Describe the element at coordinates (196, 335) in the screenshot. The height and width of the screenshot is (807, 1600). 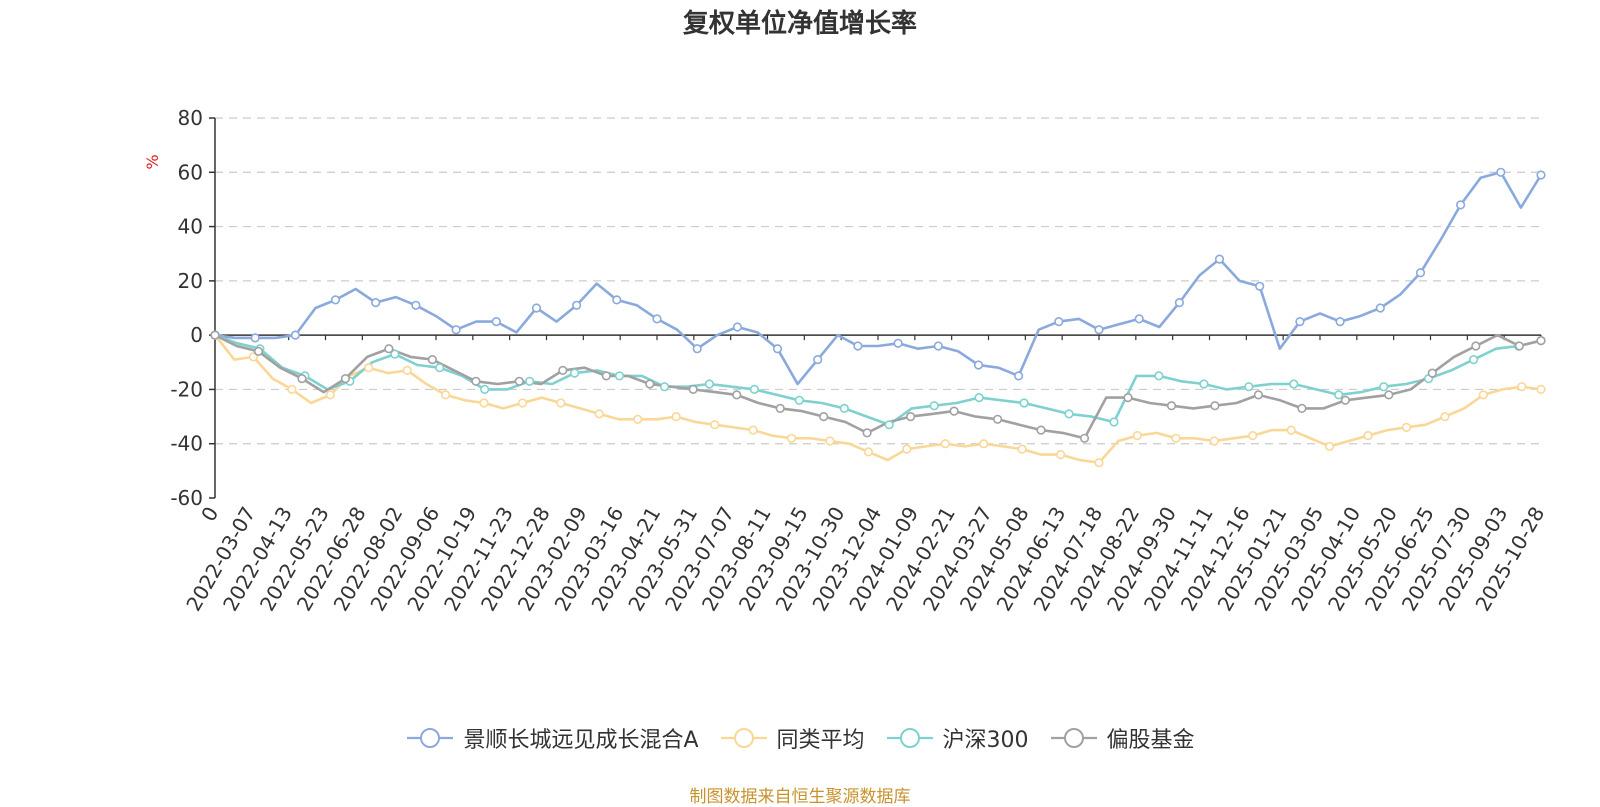
I see `y-tick-label: 0` at that location.